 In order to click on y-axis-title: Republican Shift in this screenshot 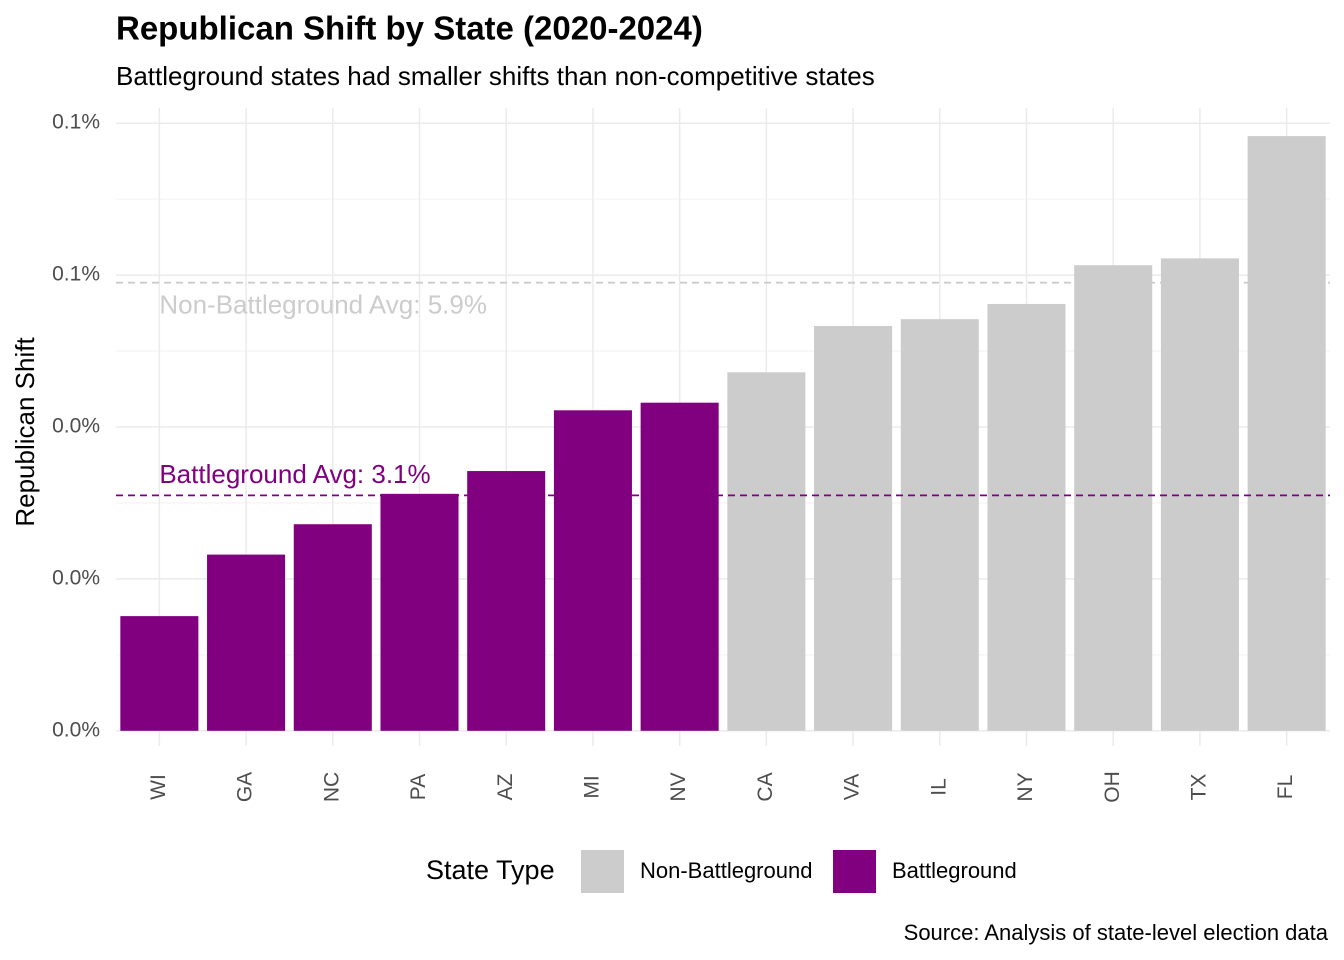, I will do `click(25, 432)`.